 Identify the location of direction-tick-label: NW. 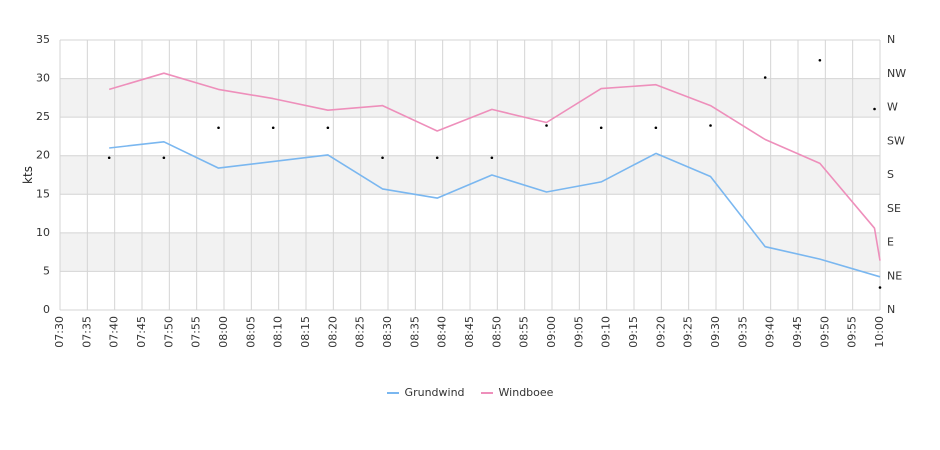
(896, 73).